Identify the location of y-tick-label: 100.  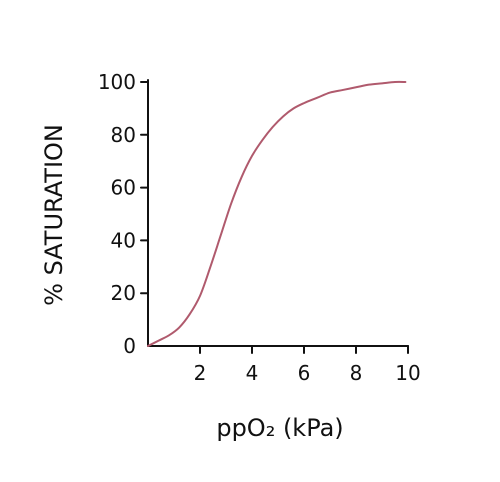
(117, 82).